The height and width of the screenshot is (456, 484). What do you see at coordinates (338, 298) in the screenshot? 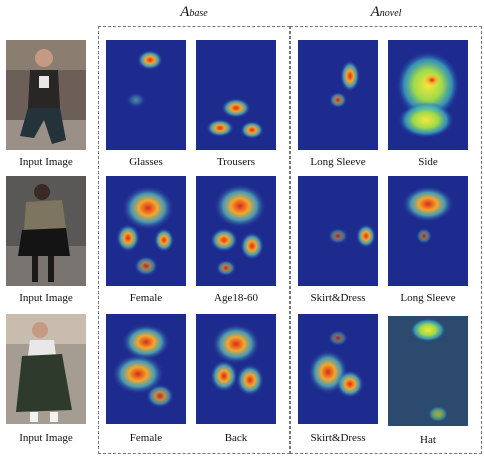
I see `attribute-caption-row-2-novel-1: Skirt&Dress` at bounding box center [338, 298].